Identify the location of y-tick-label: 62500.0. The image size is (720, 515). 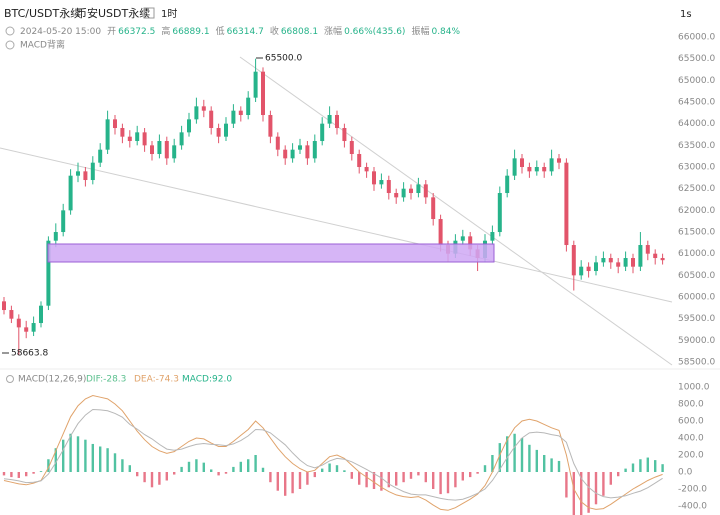
(696, 189).